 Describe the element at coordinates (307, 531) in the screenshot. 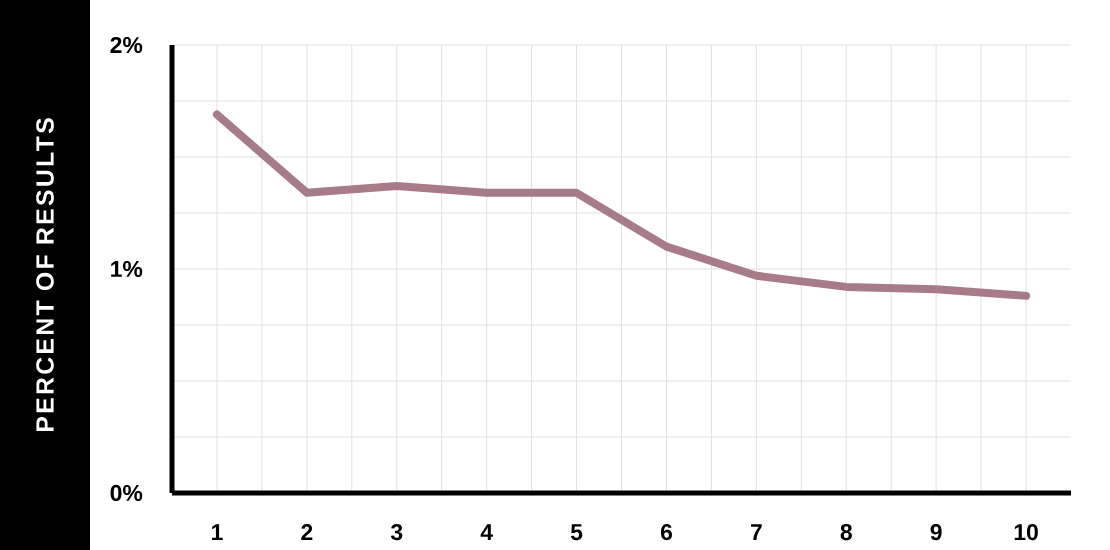

I see `x-tick-label: 2` at that location.